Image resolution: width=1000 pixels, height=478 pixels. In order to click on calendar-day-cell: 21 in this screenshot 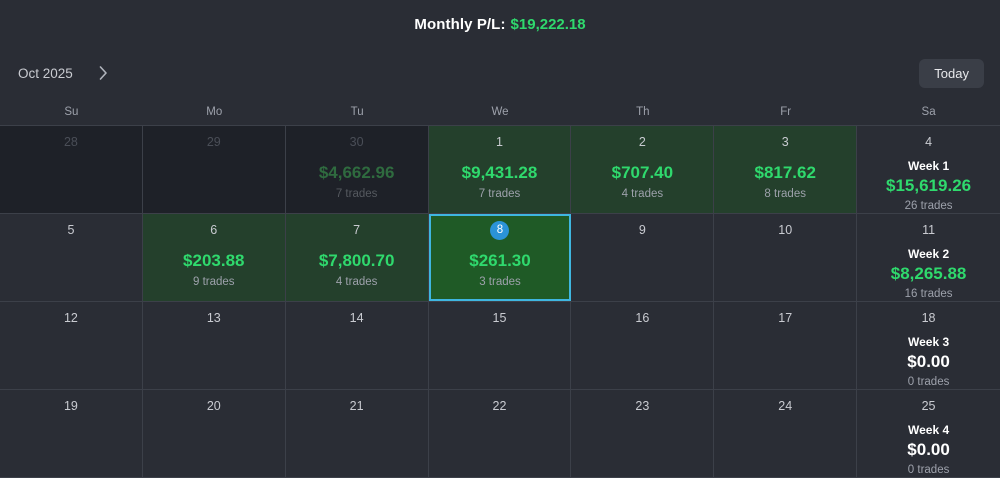, I will do `click(357, 433)`.